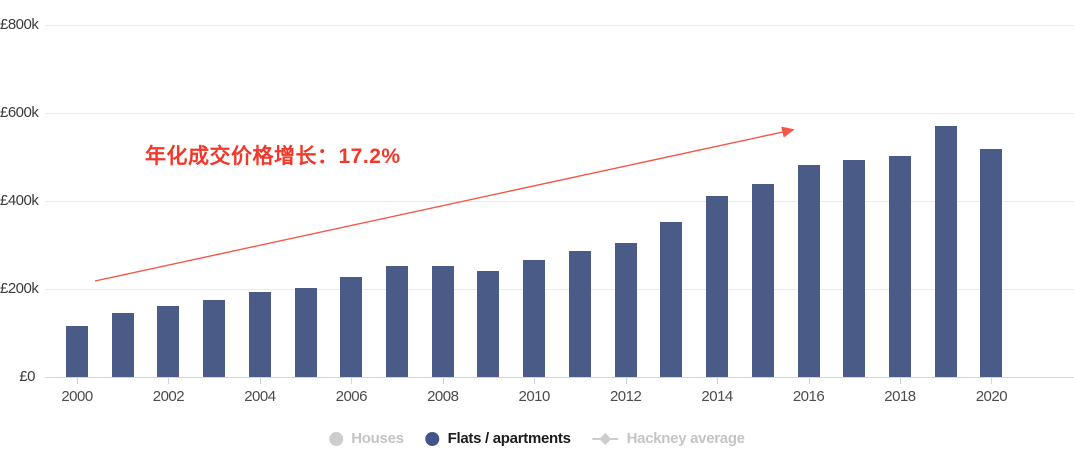  Describe the element at coordinates (443, 396) in the screenshot. I see `x-axis-label-2008: 2008` at that location.